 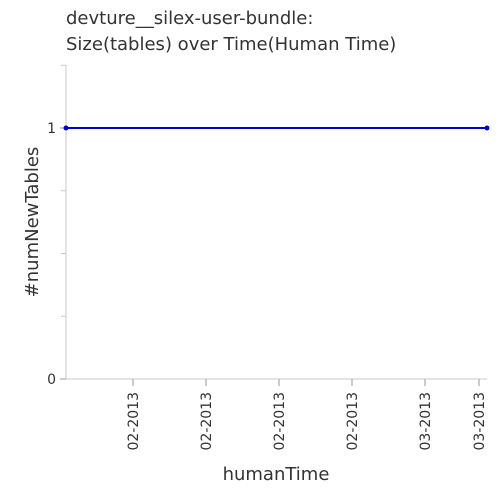 I want to click on y-tick-label-0: 0, so click(x=51, y=380).